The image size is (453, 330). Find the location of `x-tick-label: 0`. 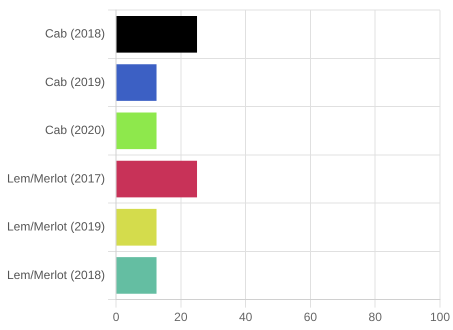

x-tick-label: 0 is located at coordinates (116, 317).